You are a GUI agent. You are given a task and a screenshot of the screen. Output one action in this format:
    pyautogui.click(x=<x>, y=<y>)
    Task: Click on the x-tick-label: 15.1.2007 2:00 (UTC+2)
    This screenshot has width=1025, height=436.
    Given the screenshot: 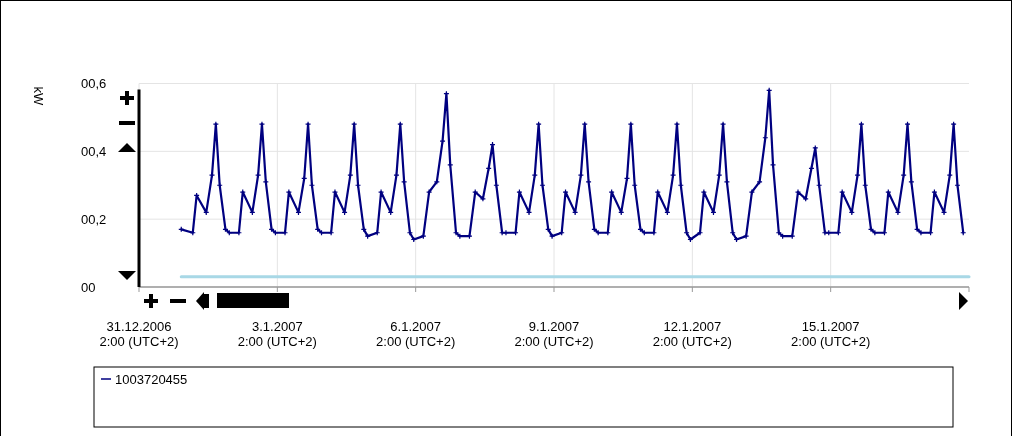 What is the action you would take?
    pyautogui.click(x=831, y=334)
    